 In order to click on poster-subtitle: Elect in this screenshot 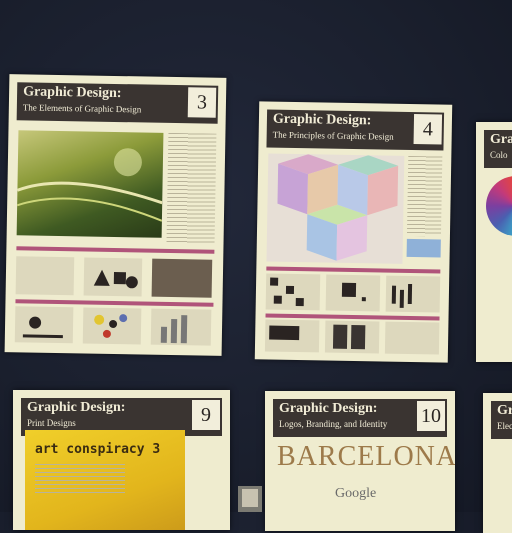, I will do `click(504, 426)`.